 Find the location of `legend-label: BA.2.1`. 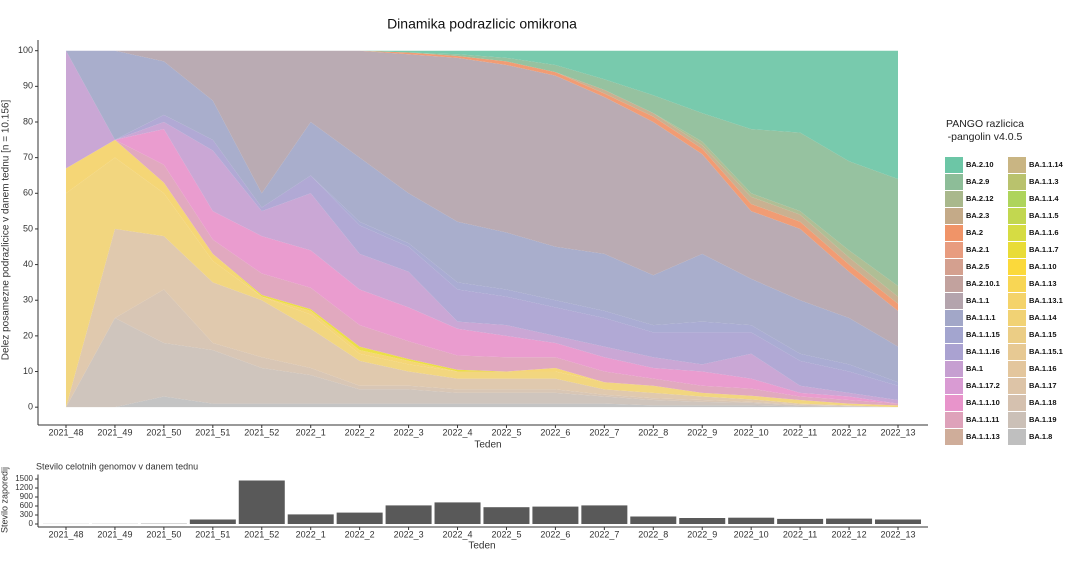

legend-label: BA.2.1 is located at coordinates (977, 249).